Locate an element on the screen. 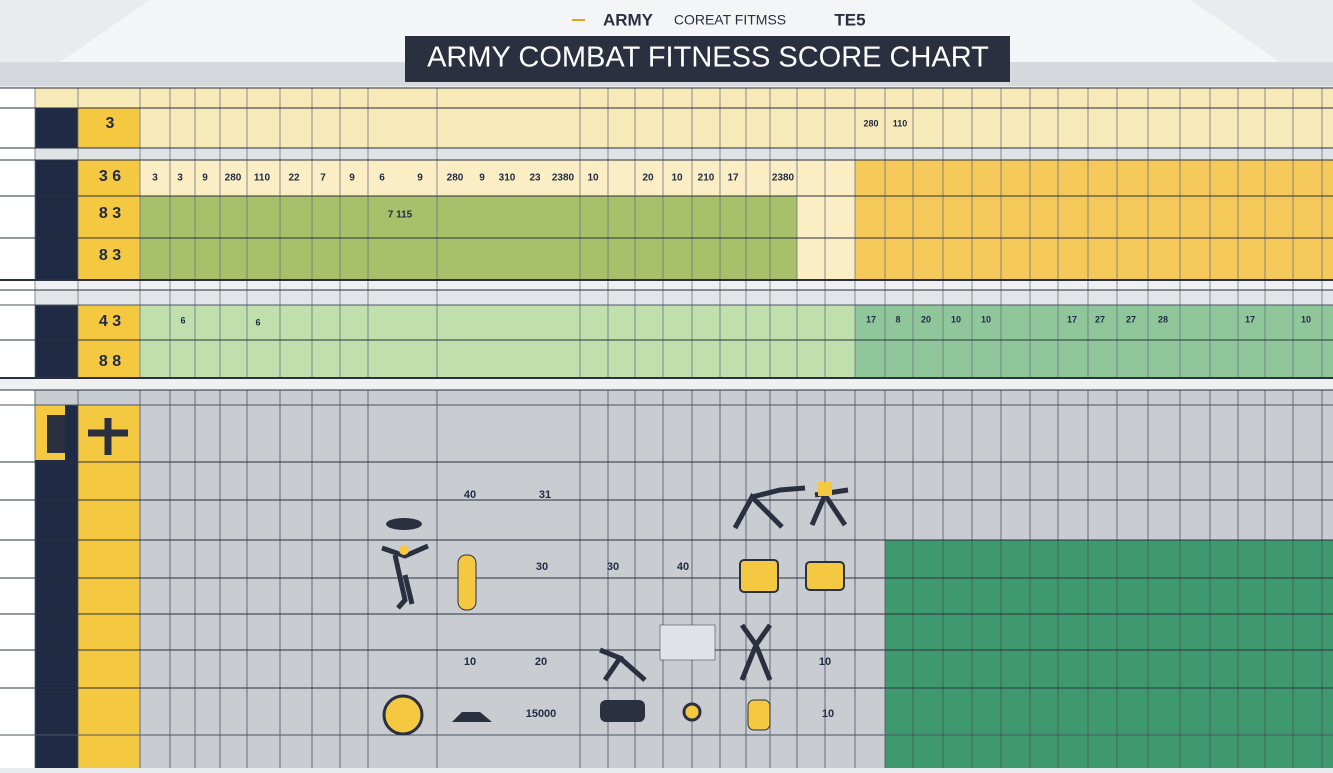 Image resolution: width=1333 pixels, height=773 pixels. title-box is located at coordinates (707, 59).